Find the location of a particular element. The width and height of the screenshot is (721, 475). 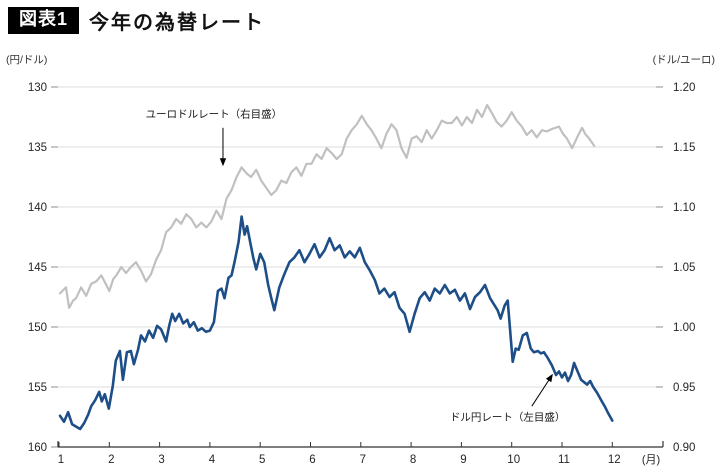

right-tick-label: 1.10 is located at coordinates (684, 208).